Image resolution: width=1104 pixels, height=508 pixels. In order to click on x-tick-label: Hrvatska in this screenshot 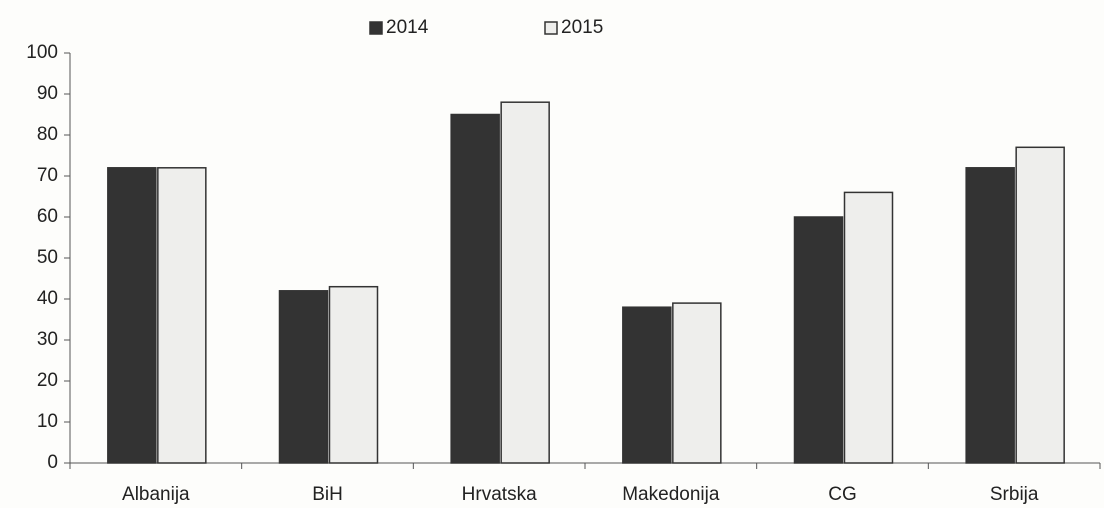, I will do `click(499, 494)`.